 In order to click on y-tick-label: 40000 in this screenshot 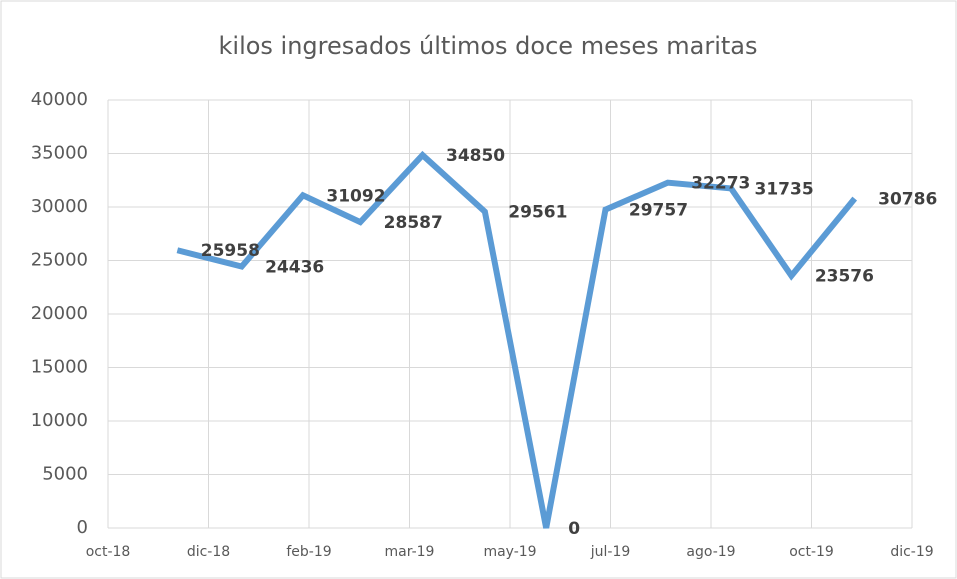, I will do `click(59, 99)`.